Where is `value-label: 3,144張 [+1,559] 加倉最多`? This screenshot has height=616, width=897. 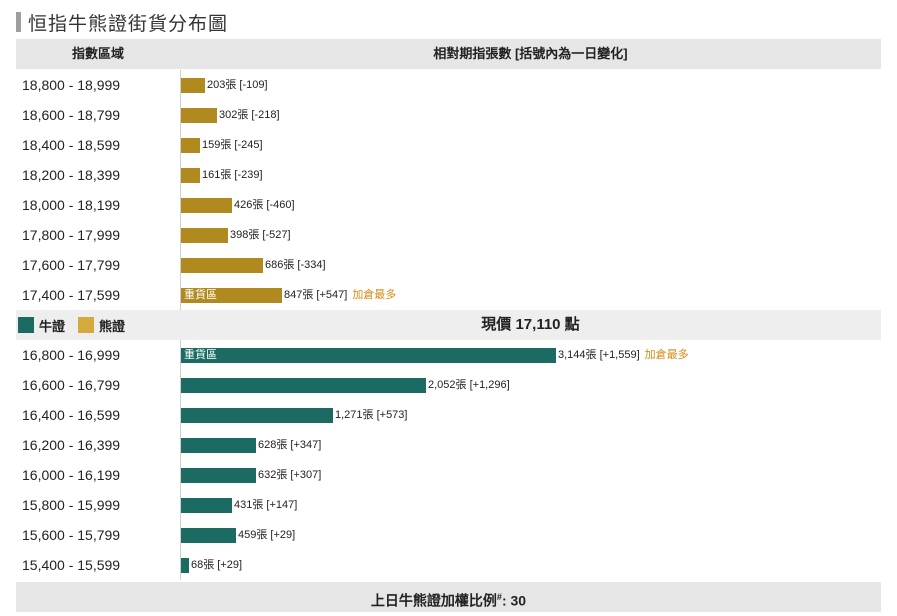
value-label: 3,144張 [+1,559] 加倉最多 is located at coordinates (623, 355).